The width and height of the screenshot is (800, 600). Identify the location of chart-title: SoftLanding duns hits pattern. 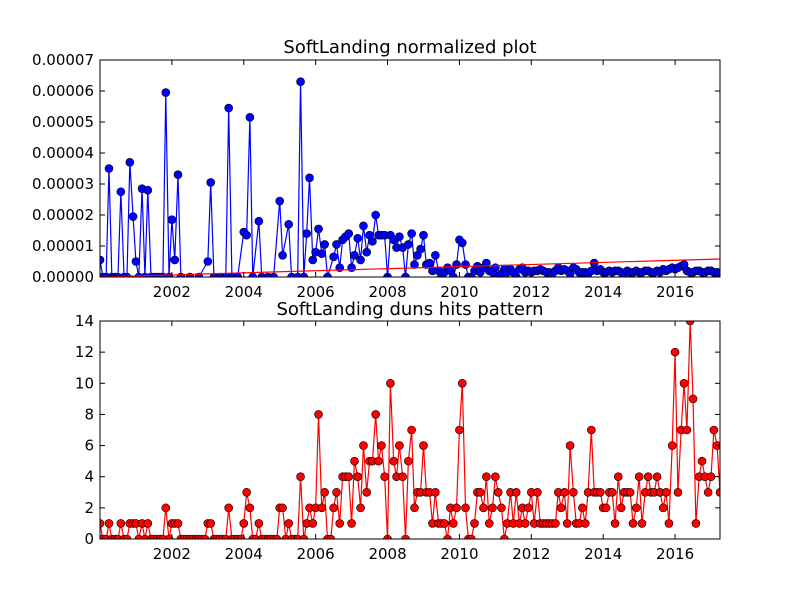
(409, 309).